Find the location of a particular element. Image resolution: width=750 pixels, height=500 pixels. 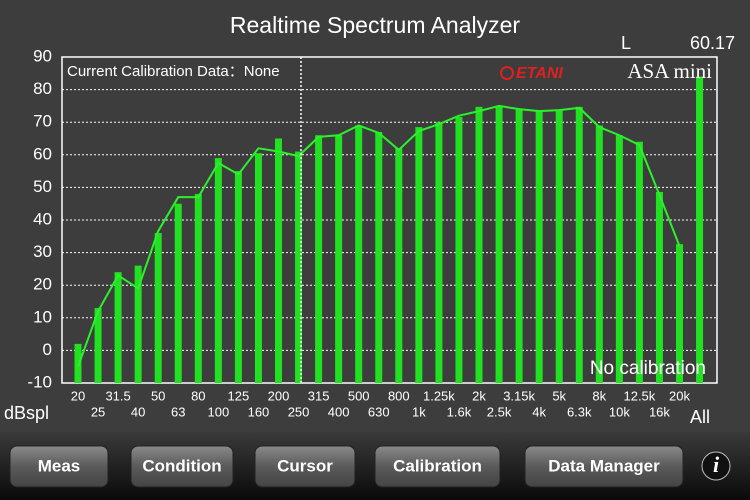

y-tick-label: 60 is located at coordinates (42, 153).